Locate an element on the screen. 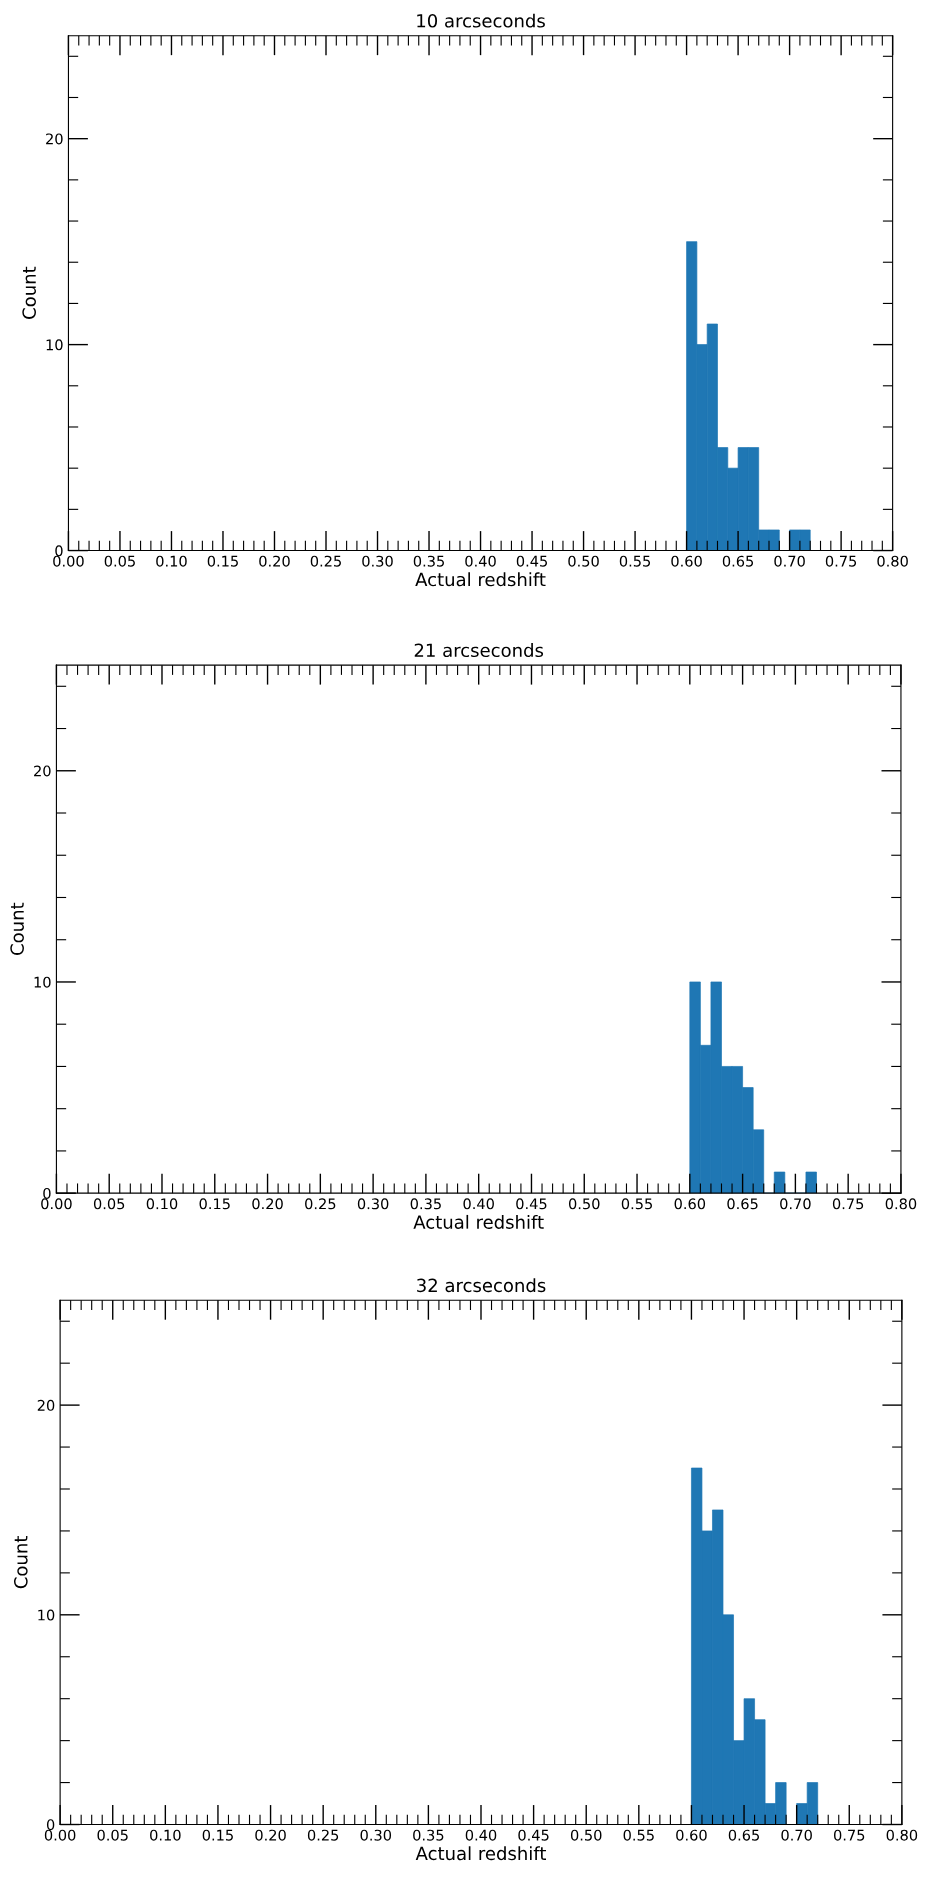  chart-title: 32 arcseconds is located at coordinates (481, 1285).